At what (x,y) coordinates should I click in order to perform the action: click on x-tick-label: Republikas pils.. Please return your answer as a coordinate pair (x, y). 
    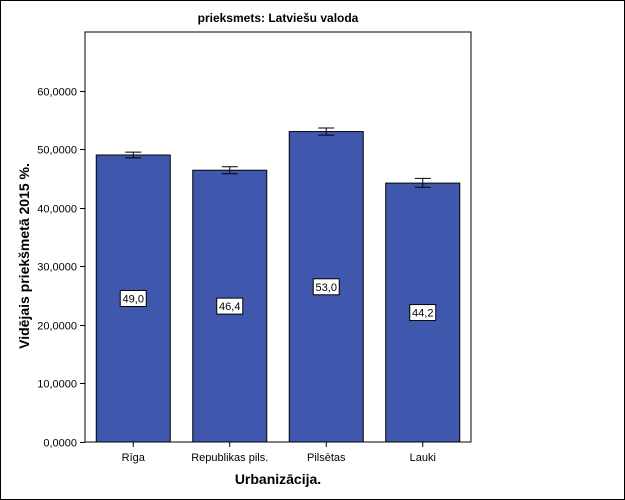
    Looking at the image, I should click on (229, 458).